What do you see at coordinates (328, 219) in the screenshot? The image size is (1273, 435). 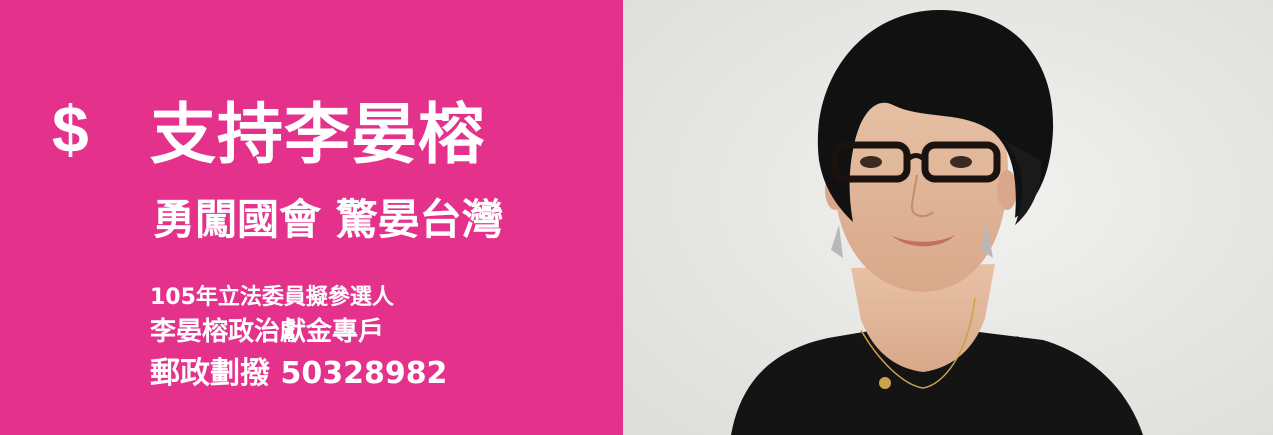 I see `slogan: 勇闖國會 驚晏台灣` at bounding box center [328, 219].